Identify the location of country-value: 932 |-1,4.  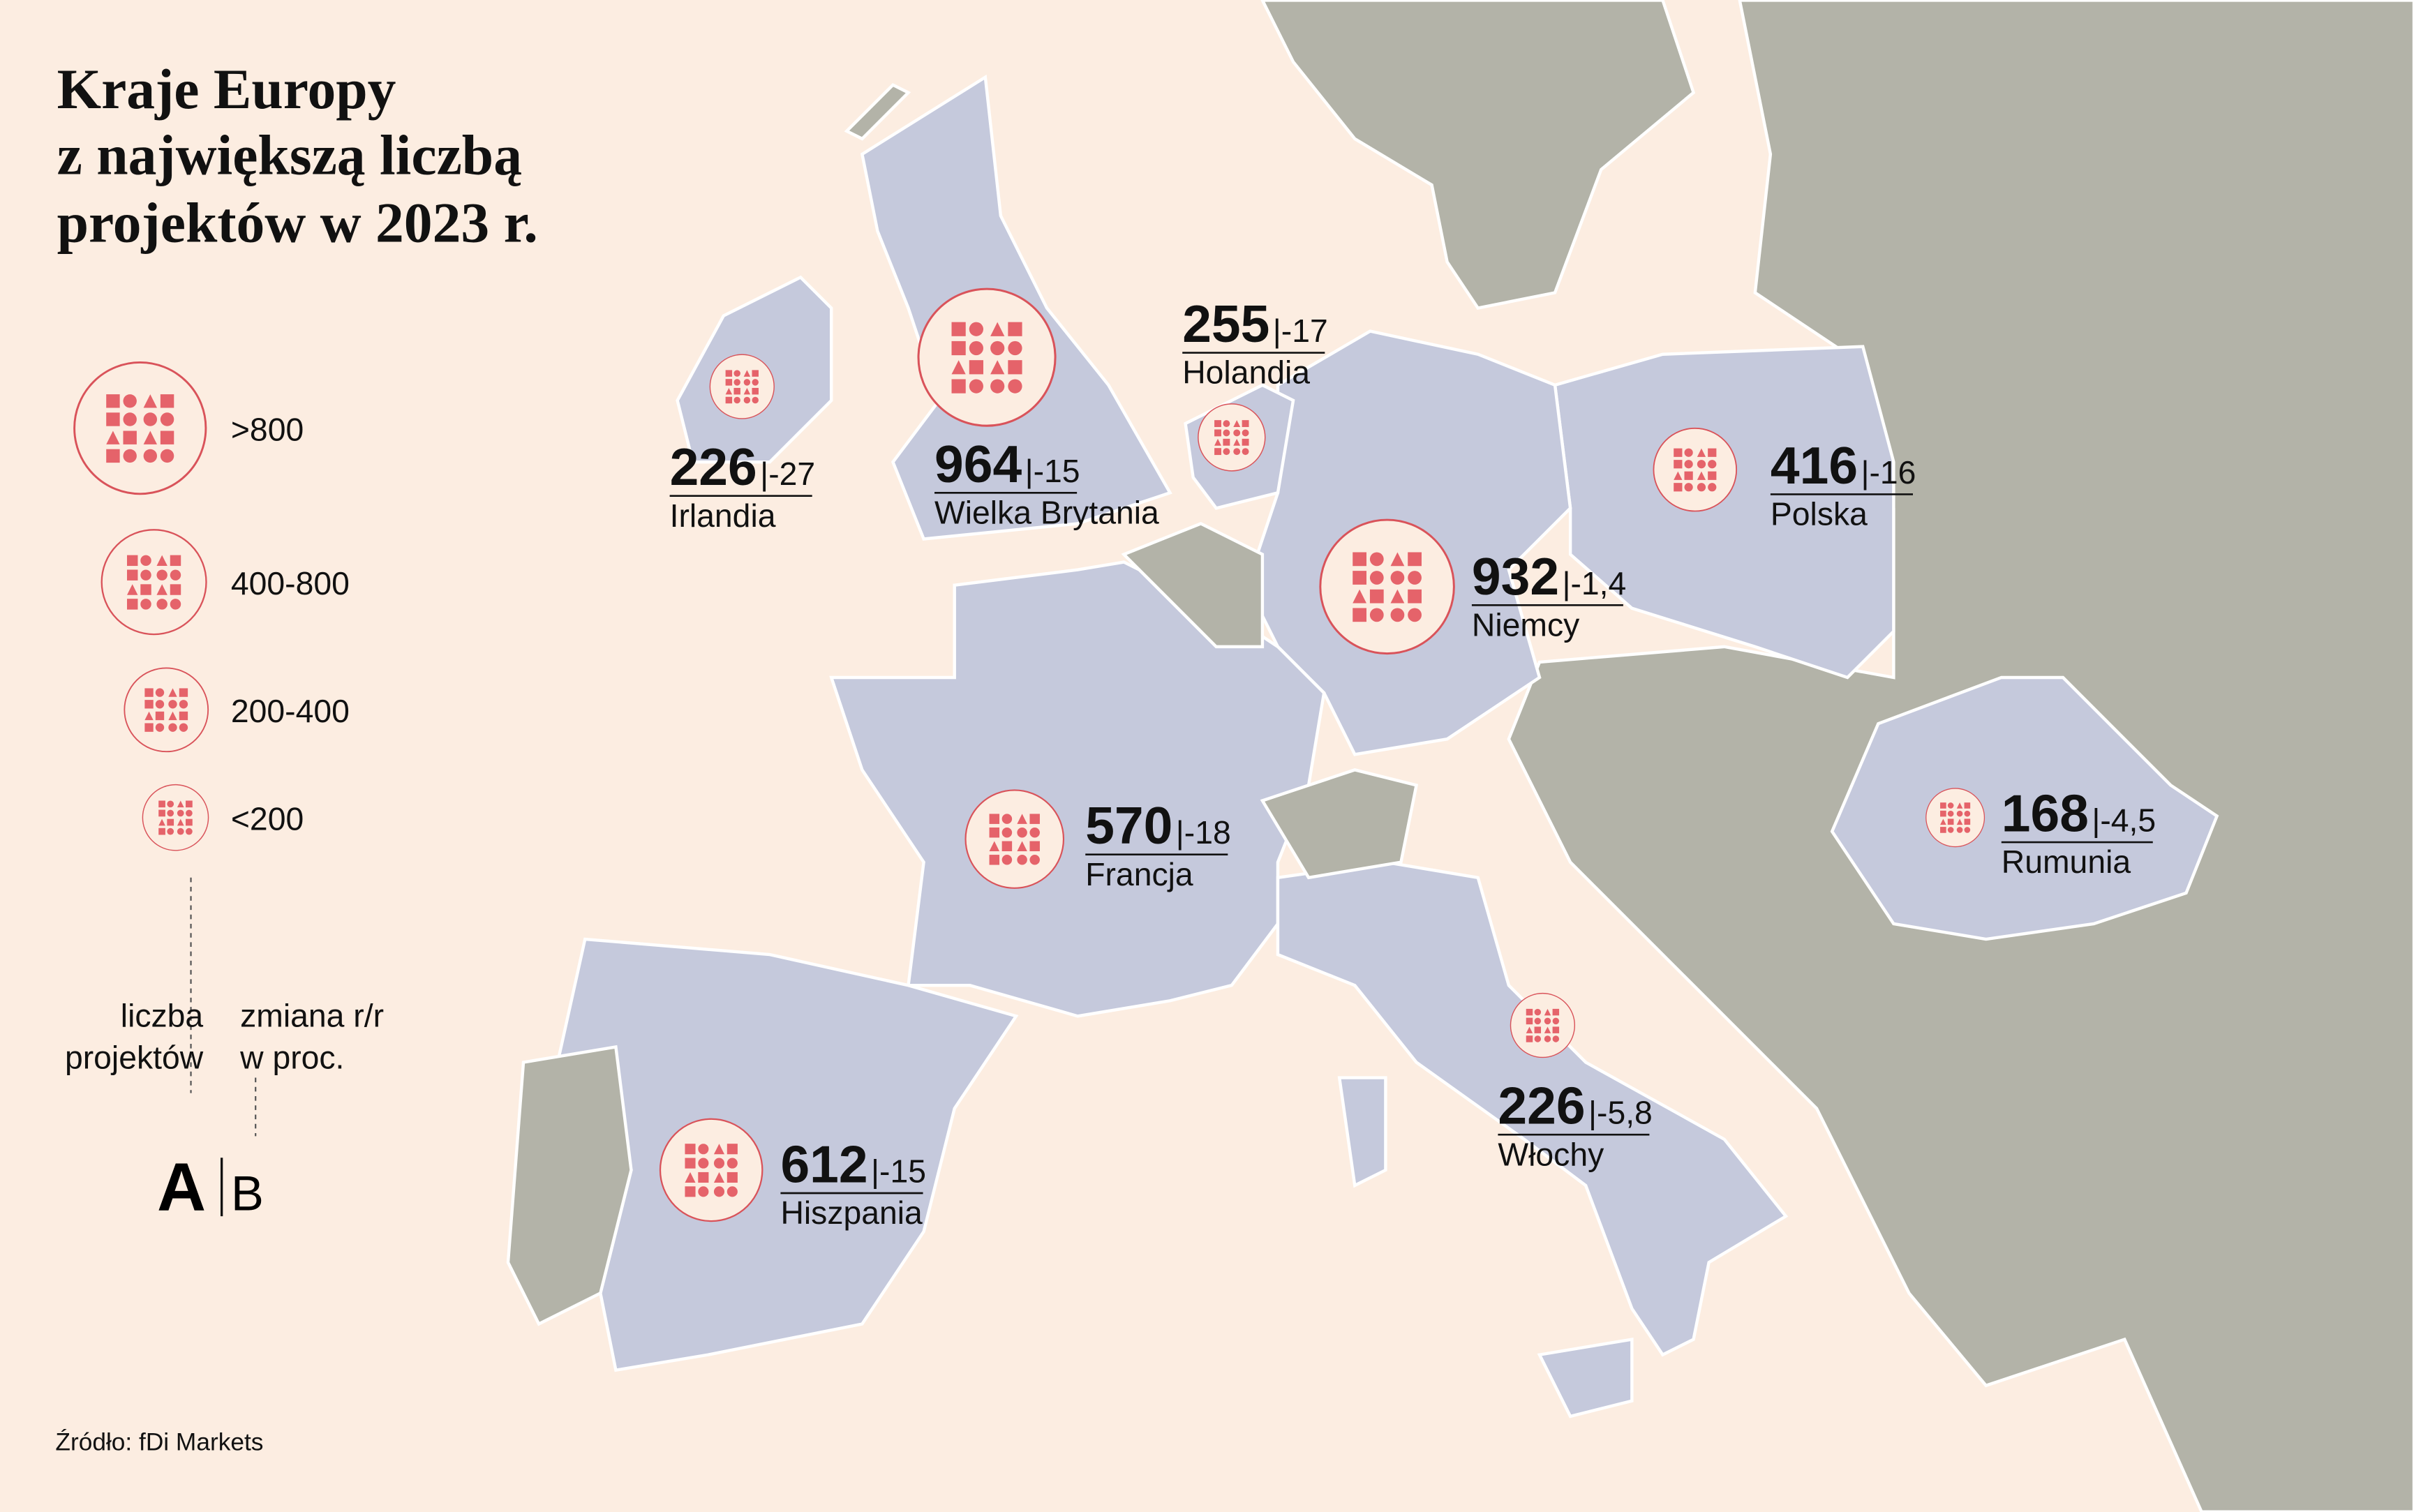
(1549, 576).